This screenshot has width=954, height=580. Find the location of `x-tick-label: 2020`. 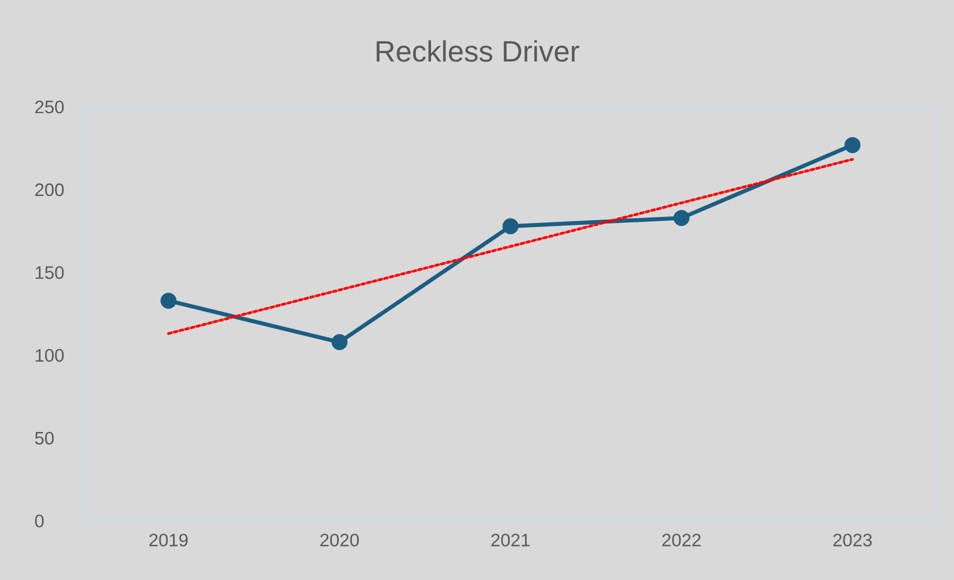

x-tick-label: 2020 is located at coordinates (339, 540).